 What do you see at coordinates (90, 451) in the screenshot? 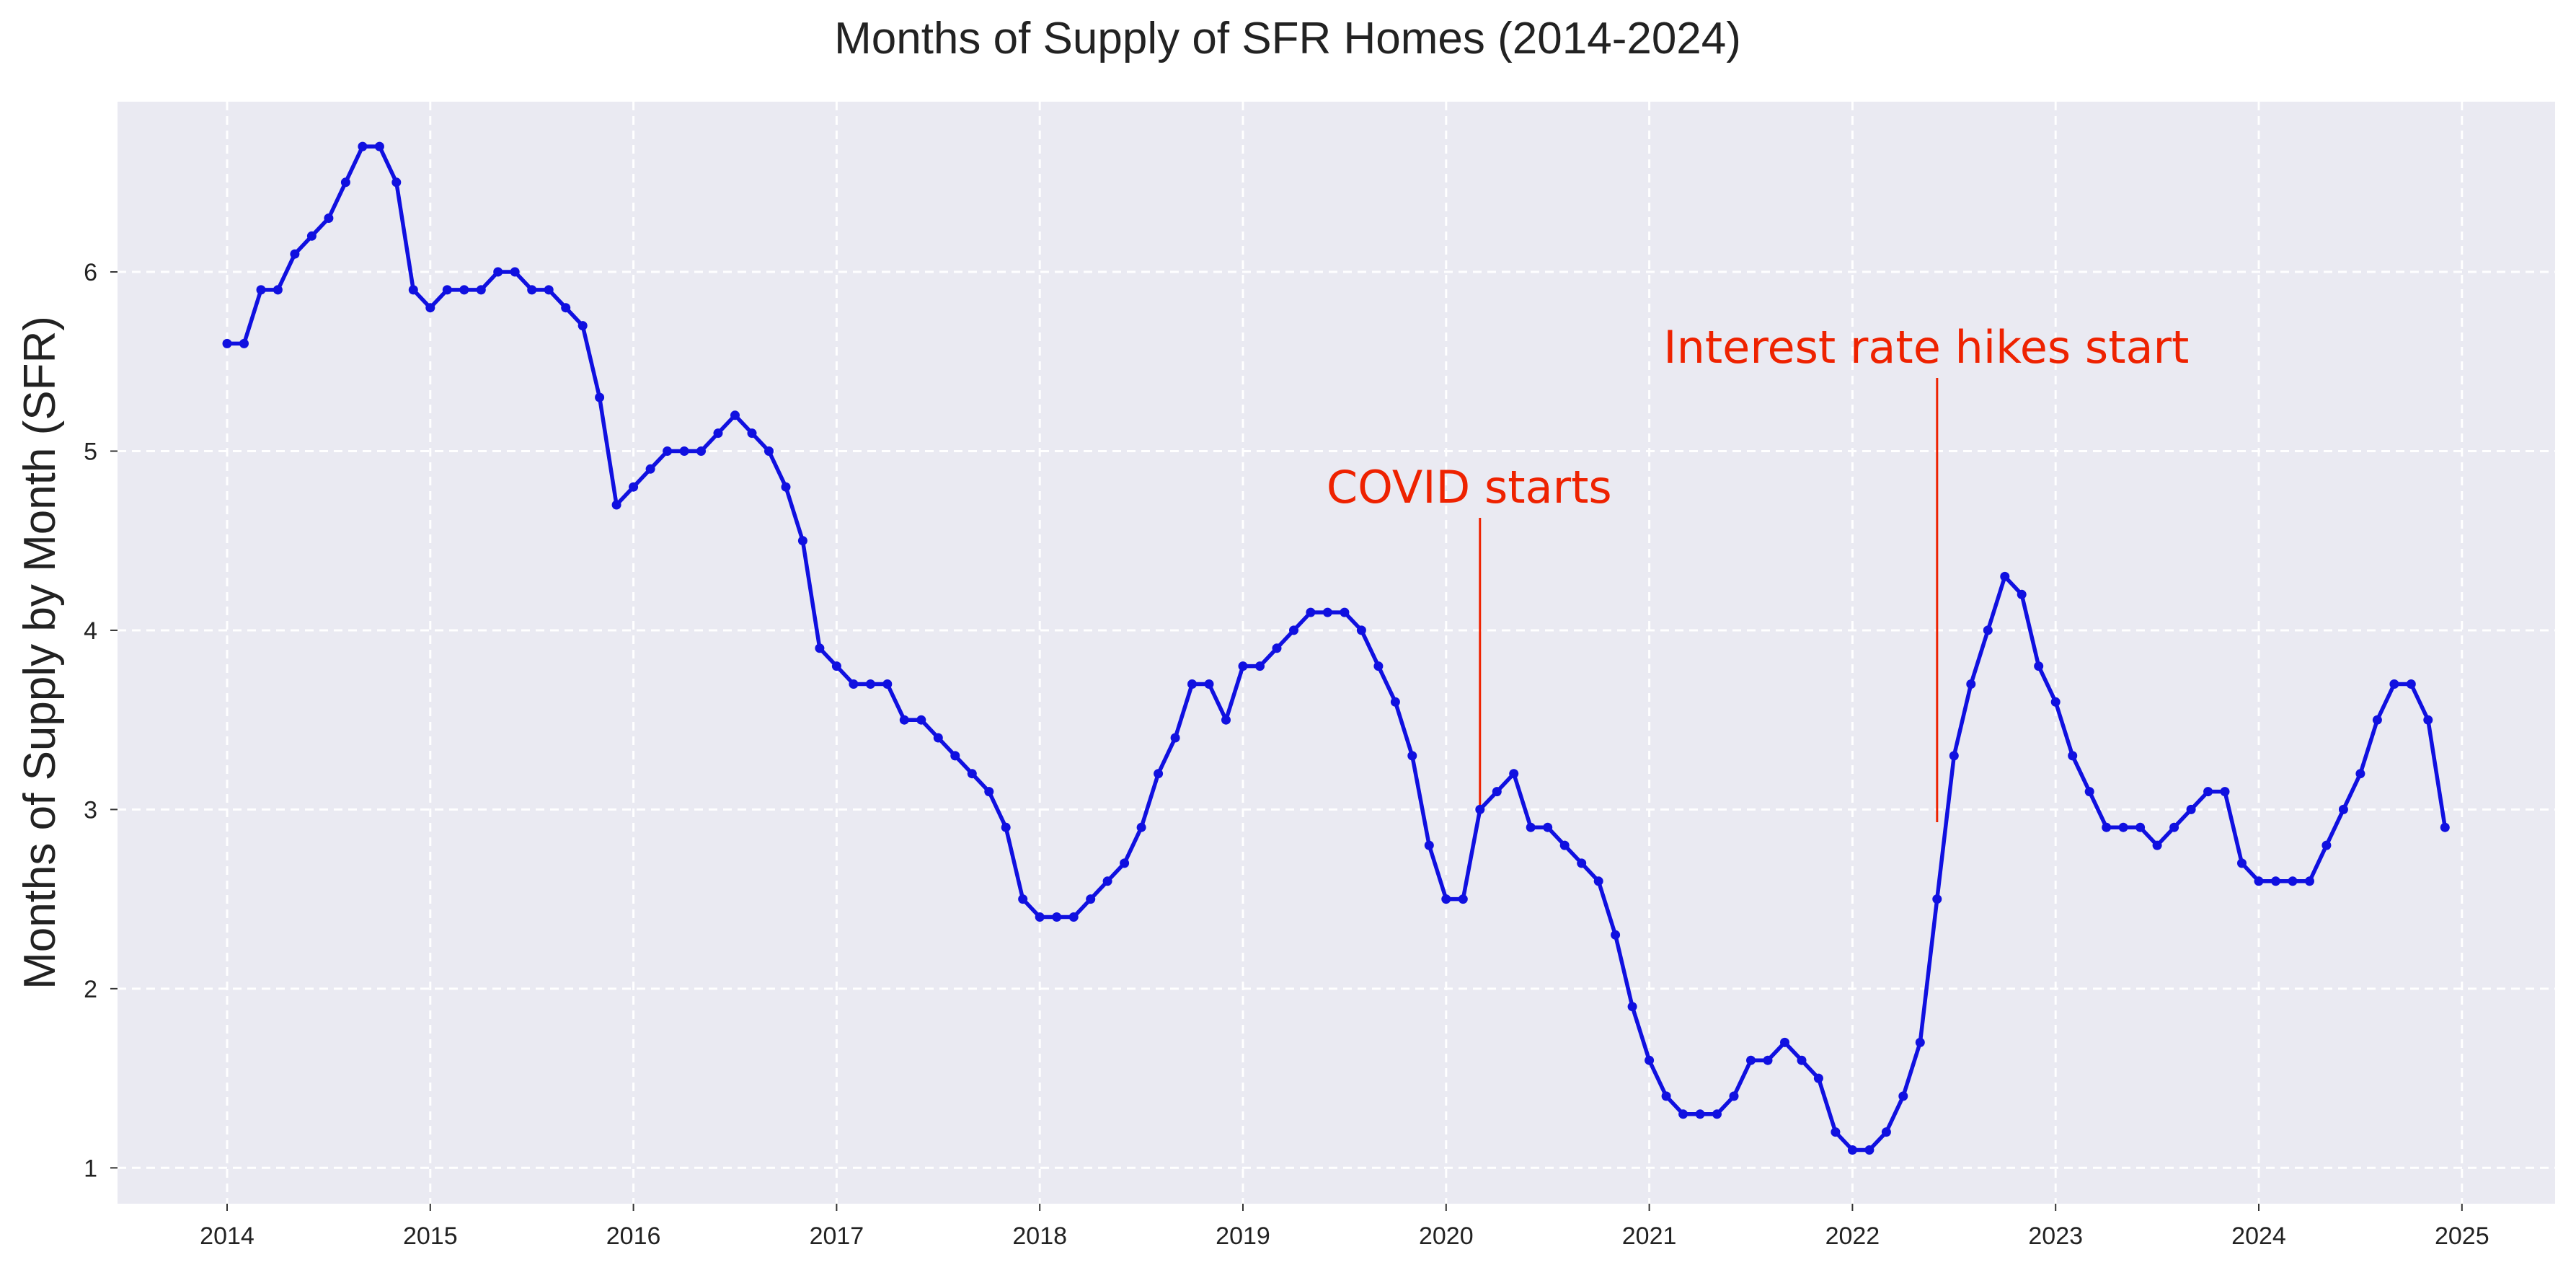
I see `y-tick-label: 5` at bounding box center [90, 451].